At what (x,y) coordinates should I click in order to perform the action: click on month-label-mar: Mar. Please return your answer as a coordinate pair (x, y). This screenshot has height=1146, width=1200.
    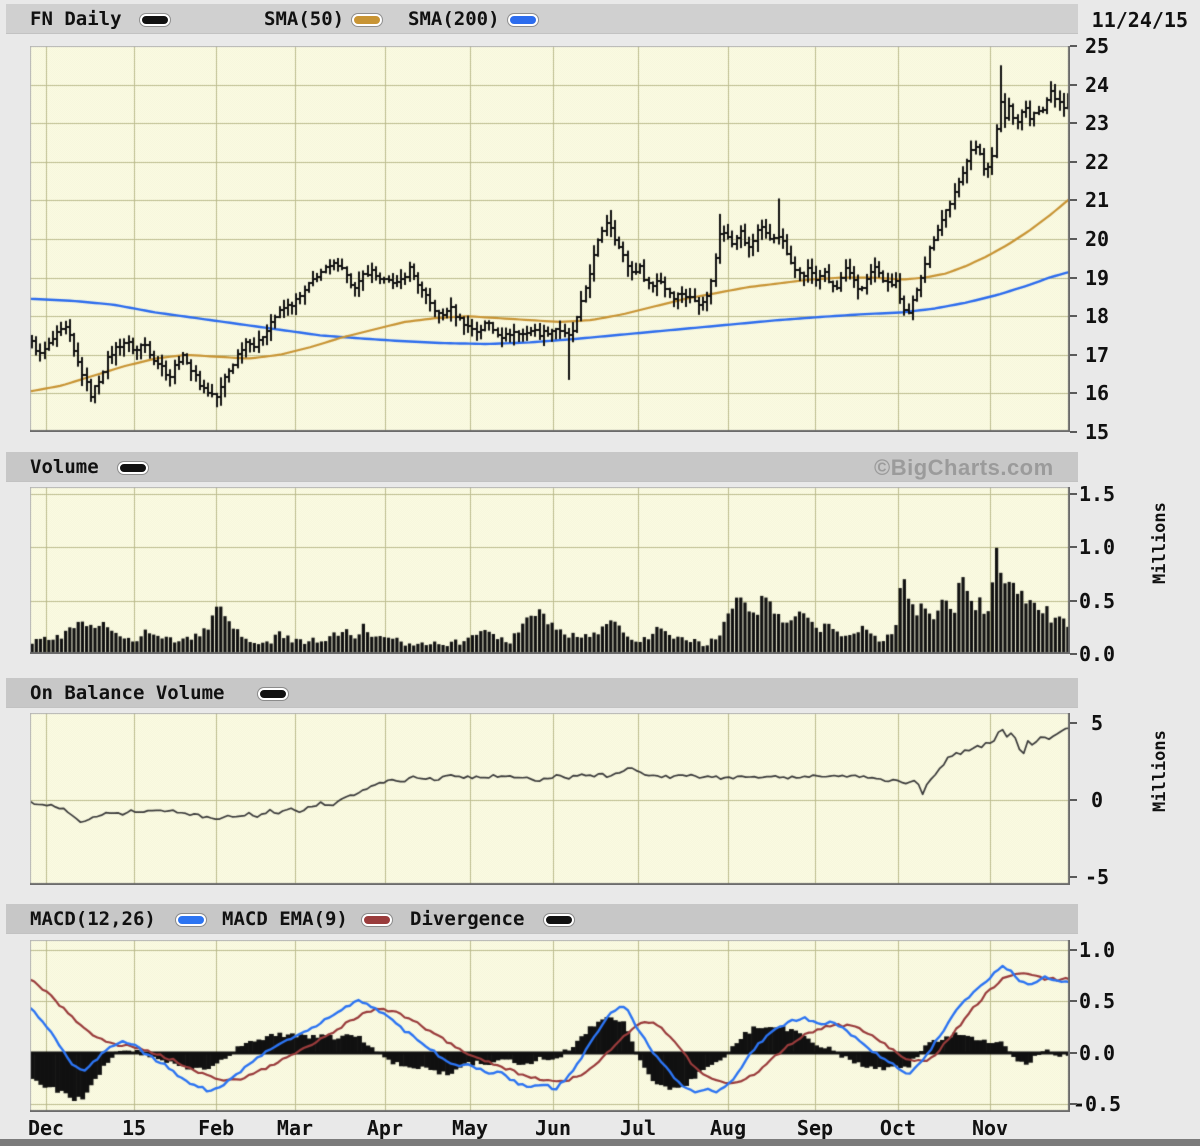
    Looking at the image, I should click on (295, 1128).